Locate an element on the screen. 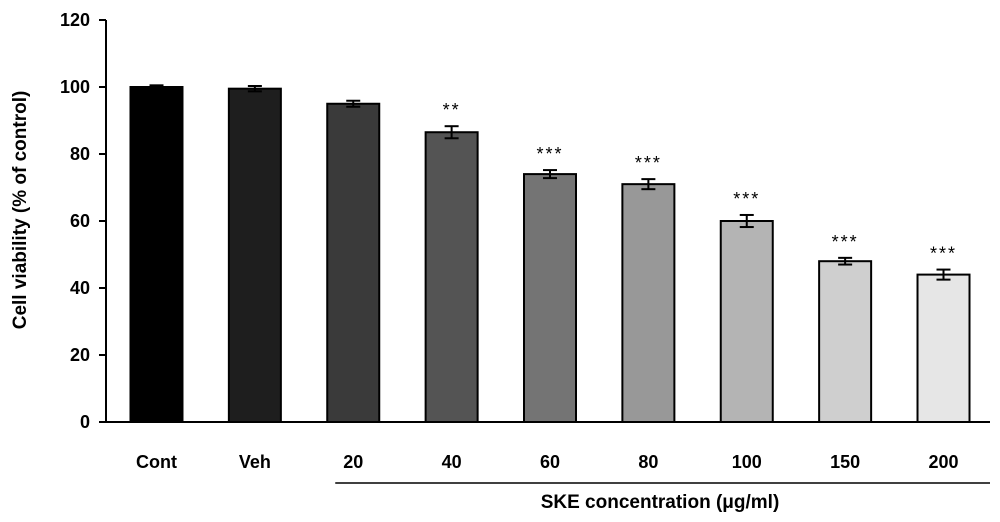 The height and width of the screenshot is (522, 1000). y-tick-label: 40 is located at coordinates (80, 288).